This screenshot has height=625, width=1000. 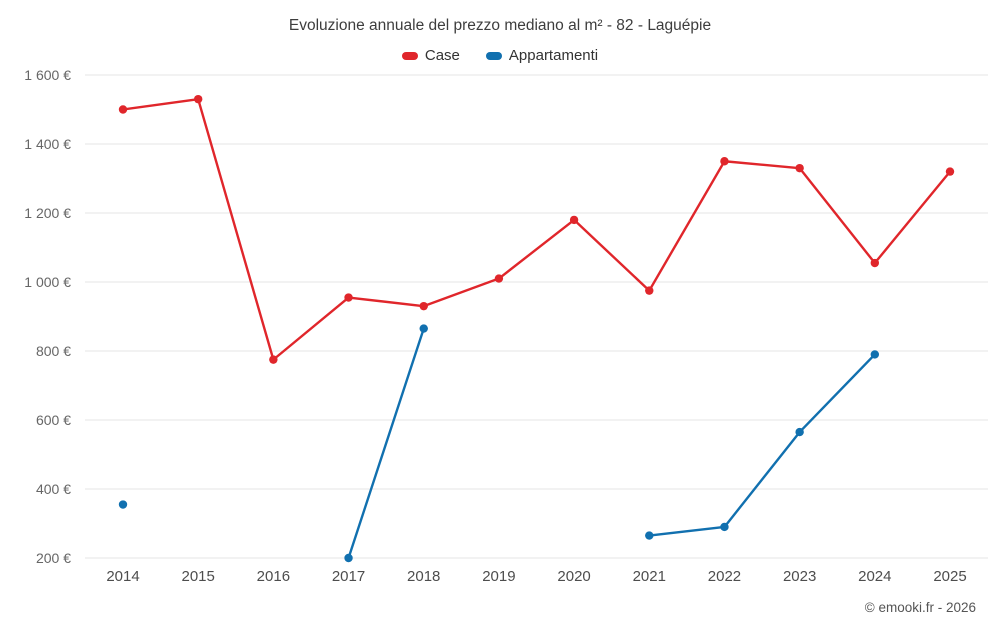 I want to click on case-legend-marker-icon, so click(x=409, y=55).